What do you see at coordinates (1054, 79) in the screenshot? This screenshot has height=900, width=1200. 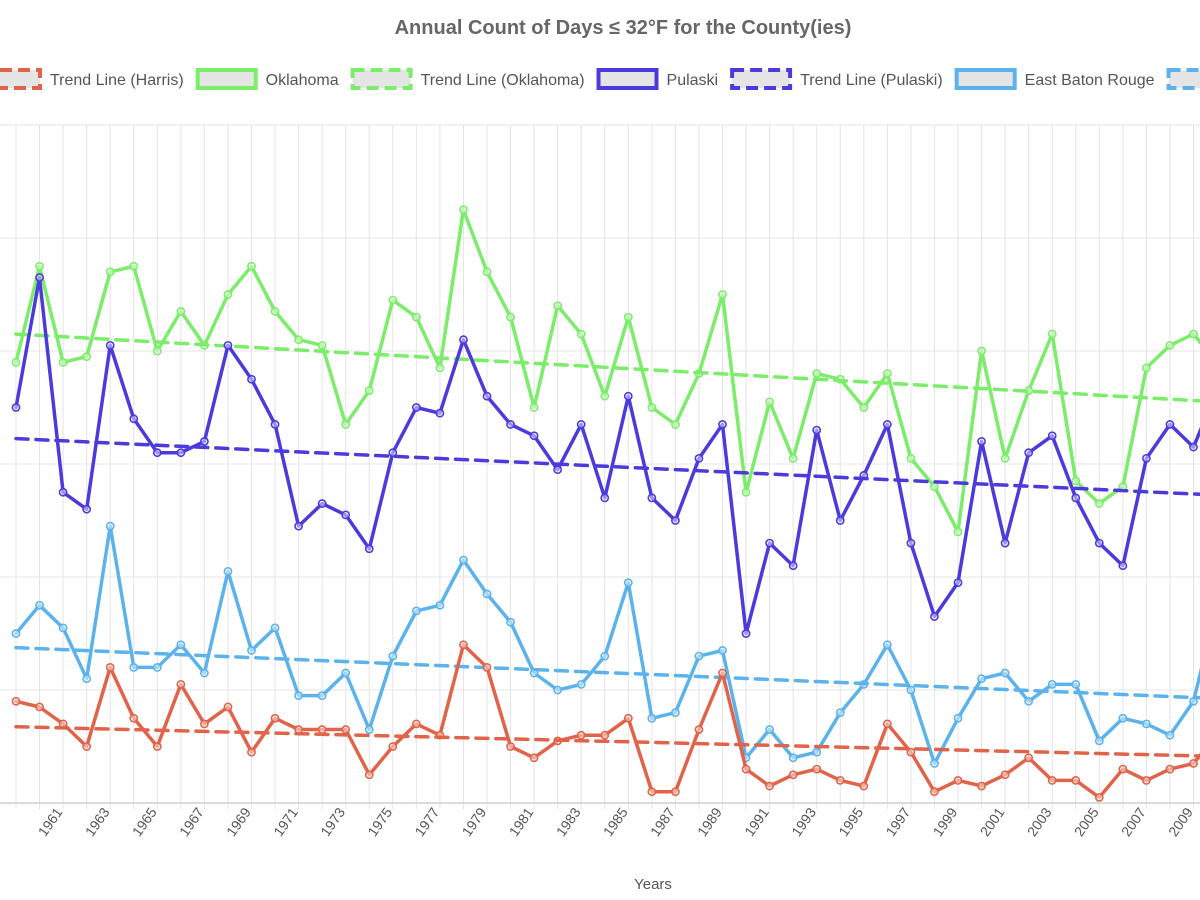 I see `legend-item-east-baton-rouge: East Baton Rouge` at bounding box center [1054, 79].